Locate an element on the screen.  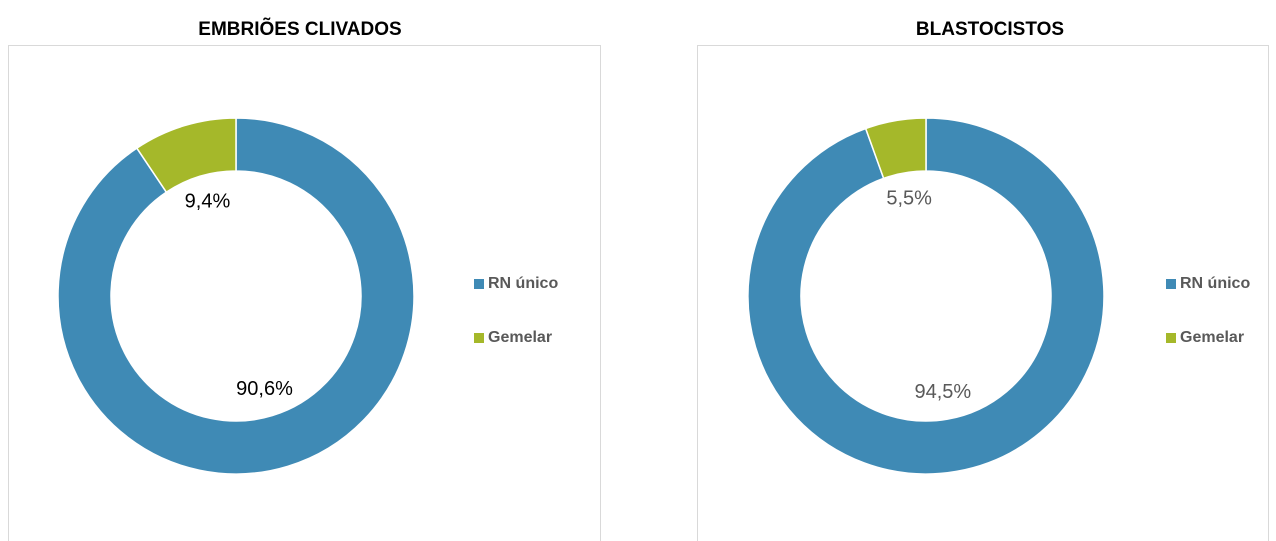
chart-title: BLASTOCISTOS is located at coordinates (990, 29).